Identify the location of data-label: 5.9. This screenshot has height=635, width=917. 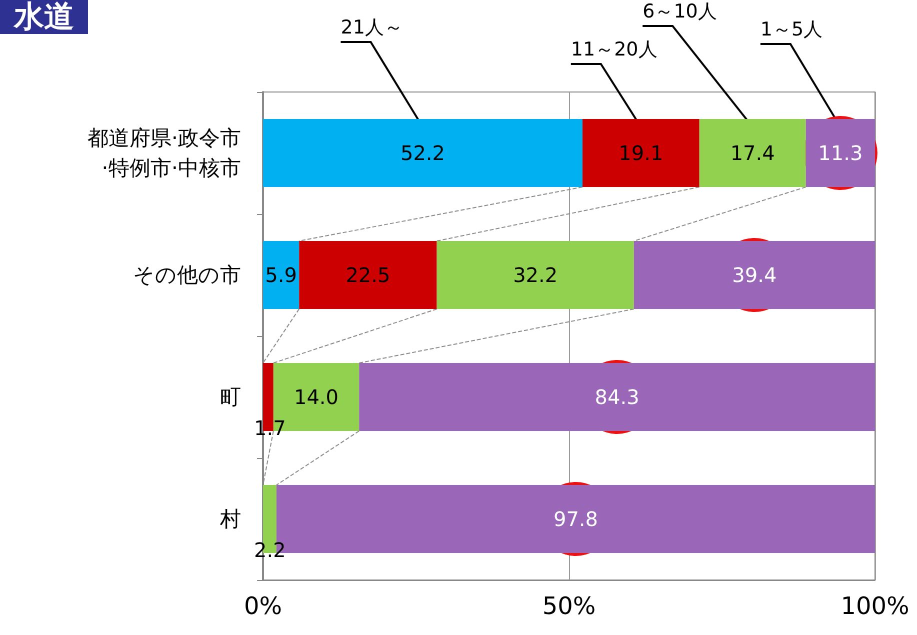
(281, 275).